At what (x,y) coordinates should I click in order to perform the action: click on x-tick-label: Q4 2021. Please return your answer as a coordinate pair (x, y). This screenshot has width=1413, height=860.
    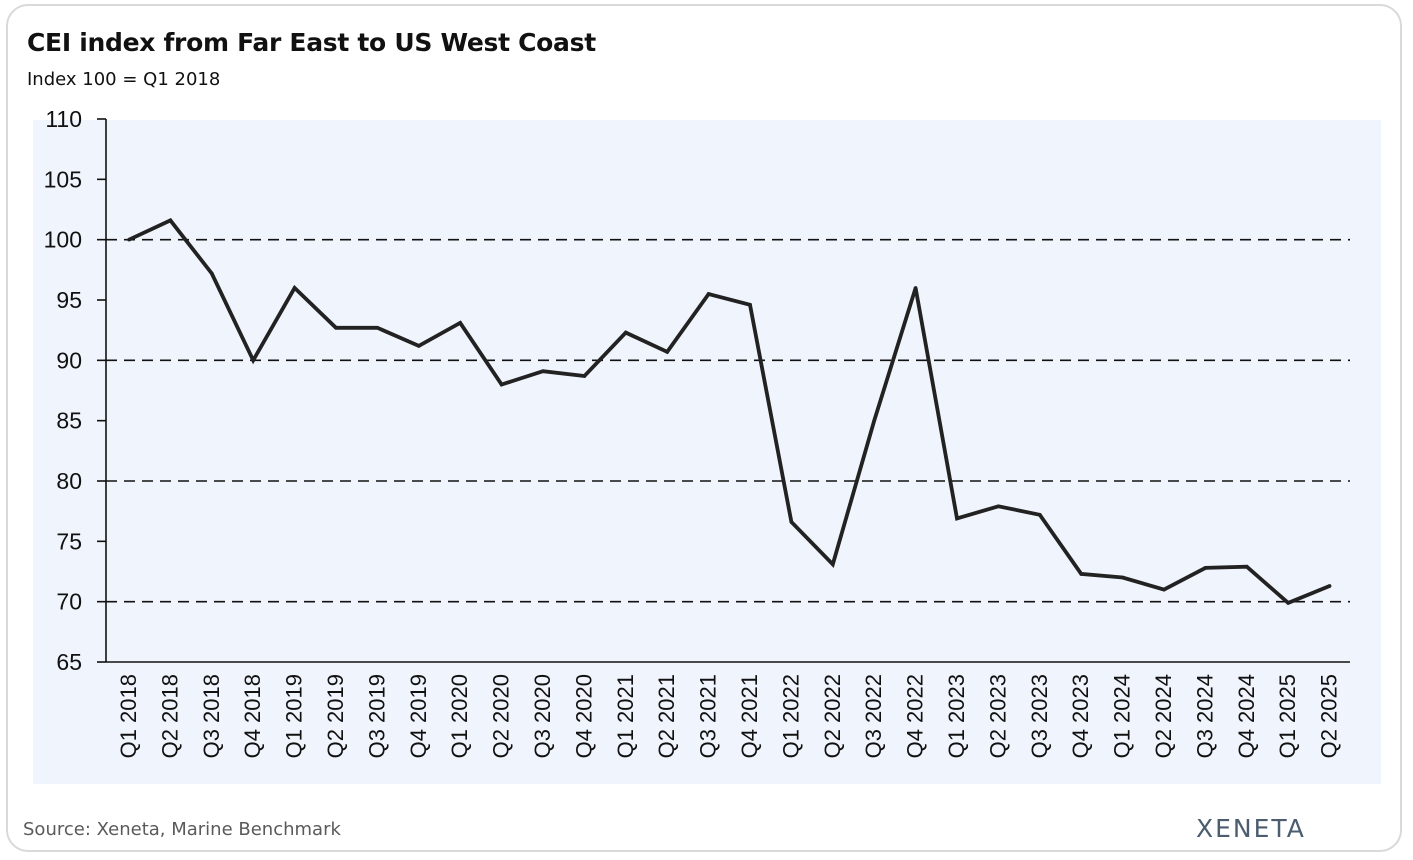
    Looking at the image, I should click on (749, 716).